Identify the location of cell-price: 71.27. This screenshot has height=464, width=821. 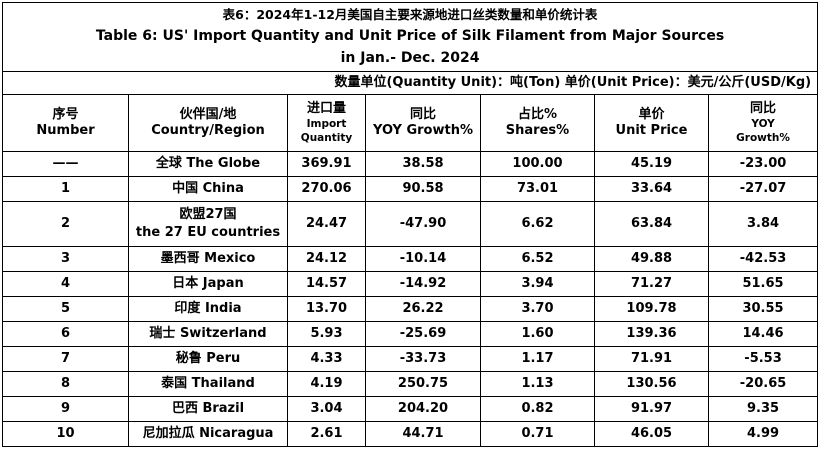
(651, 284).